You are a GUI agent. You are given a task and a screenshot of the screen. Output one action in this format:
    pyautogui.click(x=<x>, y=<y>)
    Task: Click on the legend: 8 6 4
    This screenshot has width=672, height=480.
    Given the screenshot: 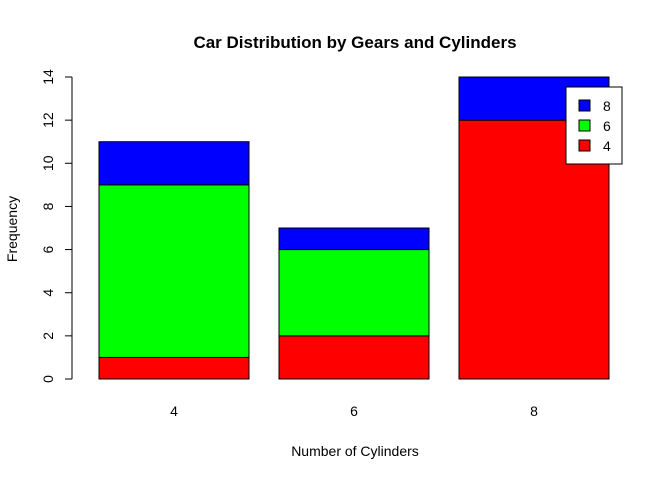 What is the action you would take?
    pyautogui.click(x=594, y=125)
    